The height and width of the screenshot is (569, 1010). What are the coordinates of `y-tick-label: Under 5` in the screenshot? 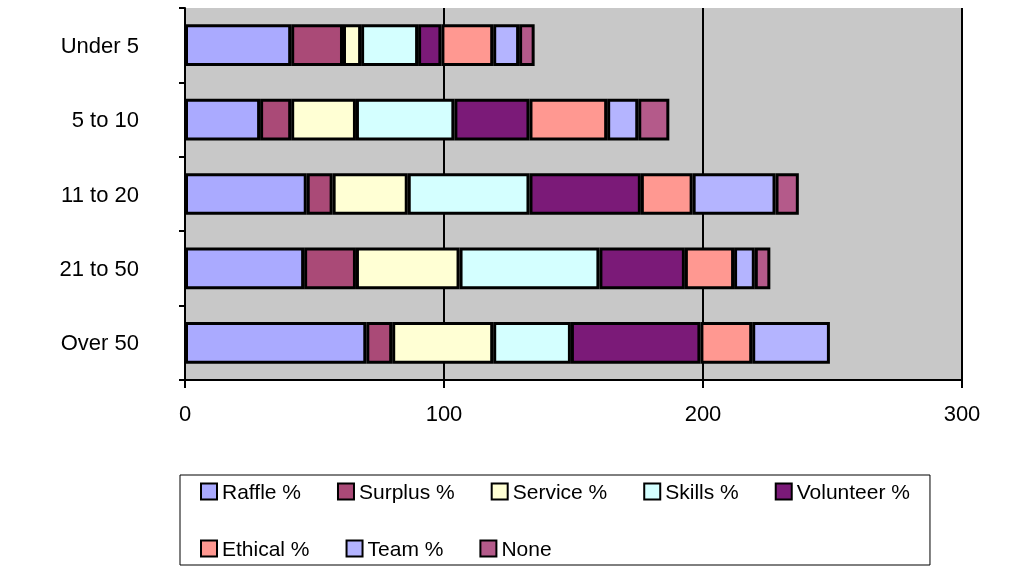 It's located at (99, 45).